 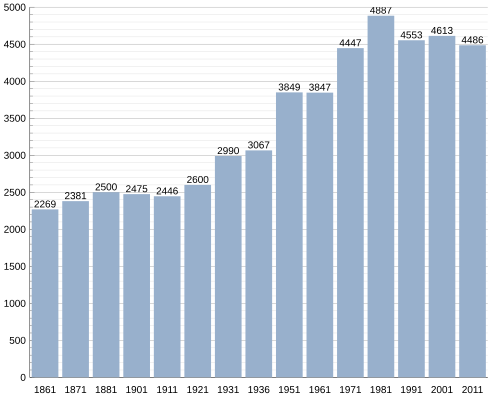 I want to click on y-tick-label: 3500, so click(x=15, y=118).